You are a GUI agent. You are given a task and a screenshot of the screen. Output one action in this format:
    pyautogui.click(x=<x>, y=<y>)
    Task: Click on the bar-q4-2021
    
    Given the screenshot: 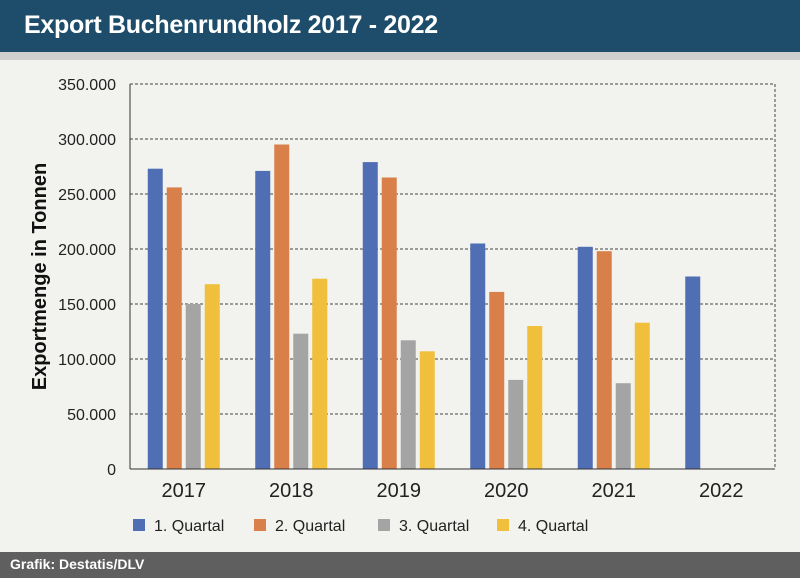 What is the action you would take?
    pyautogui.click(x=642, y=395)
    